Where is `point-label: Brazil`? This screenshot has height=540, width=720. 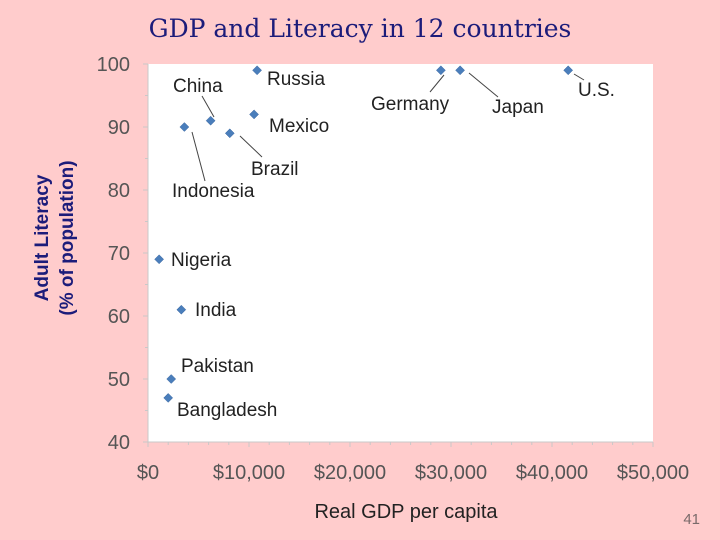 point-label: Brazil is located at coordinates (275, 169).